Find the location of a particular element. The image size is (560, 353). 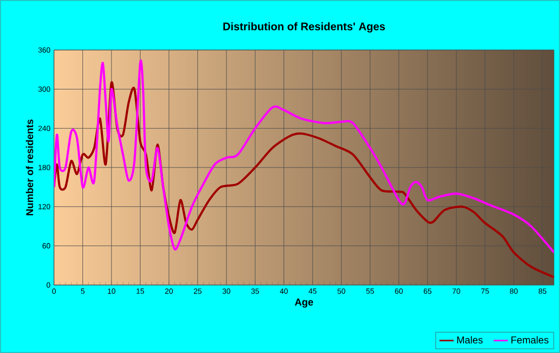

x-axis-title: Age is located at coordinates (304, 303).